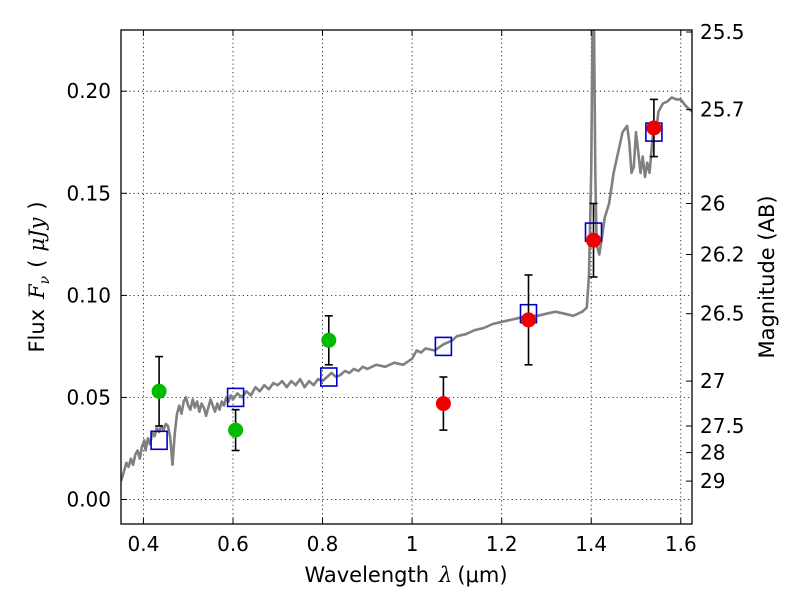 The height and width of the screenshot is (600, 800). Describe the element at coordinates (39, 276) in the screenshot. I see `y-axis-label: FluxFν(μJy)` at that location.